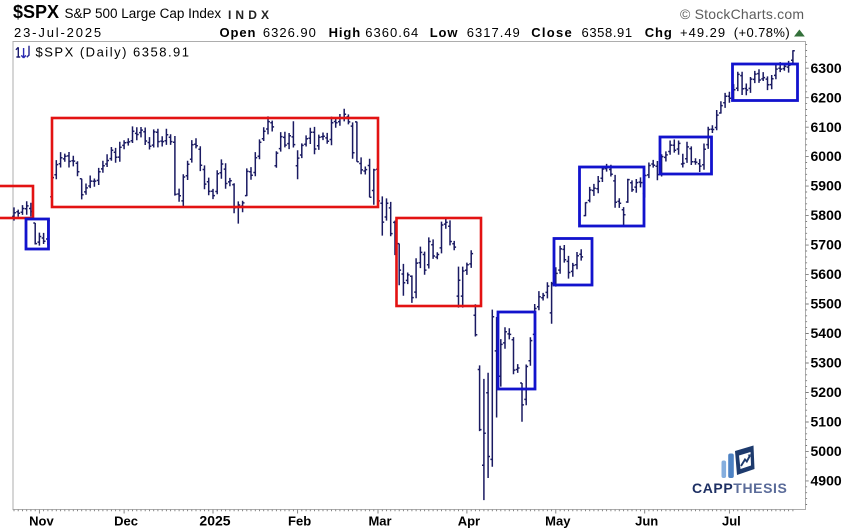 This screenshot has width=850, height=530. Describe the element at coordinates (731, 521) in the screenshot. I see `svg-text: Jul` at that location.